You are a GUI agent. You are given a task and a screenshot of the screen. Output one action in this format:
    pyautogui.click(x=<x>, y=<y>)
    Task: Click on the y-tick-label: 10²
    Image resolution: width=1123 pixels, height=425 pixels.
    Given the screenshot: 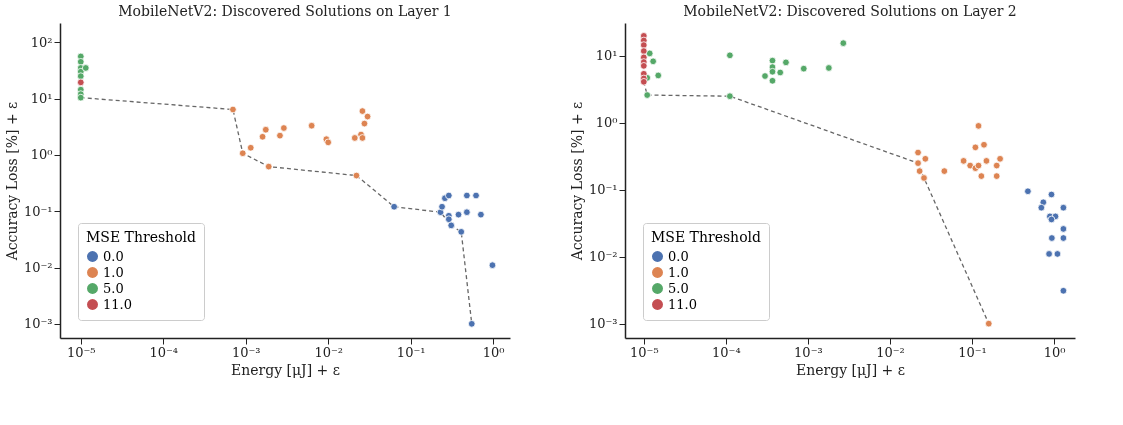 What is the action you would take?
    pyautogui.click(x=41, y=42)
    